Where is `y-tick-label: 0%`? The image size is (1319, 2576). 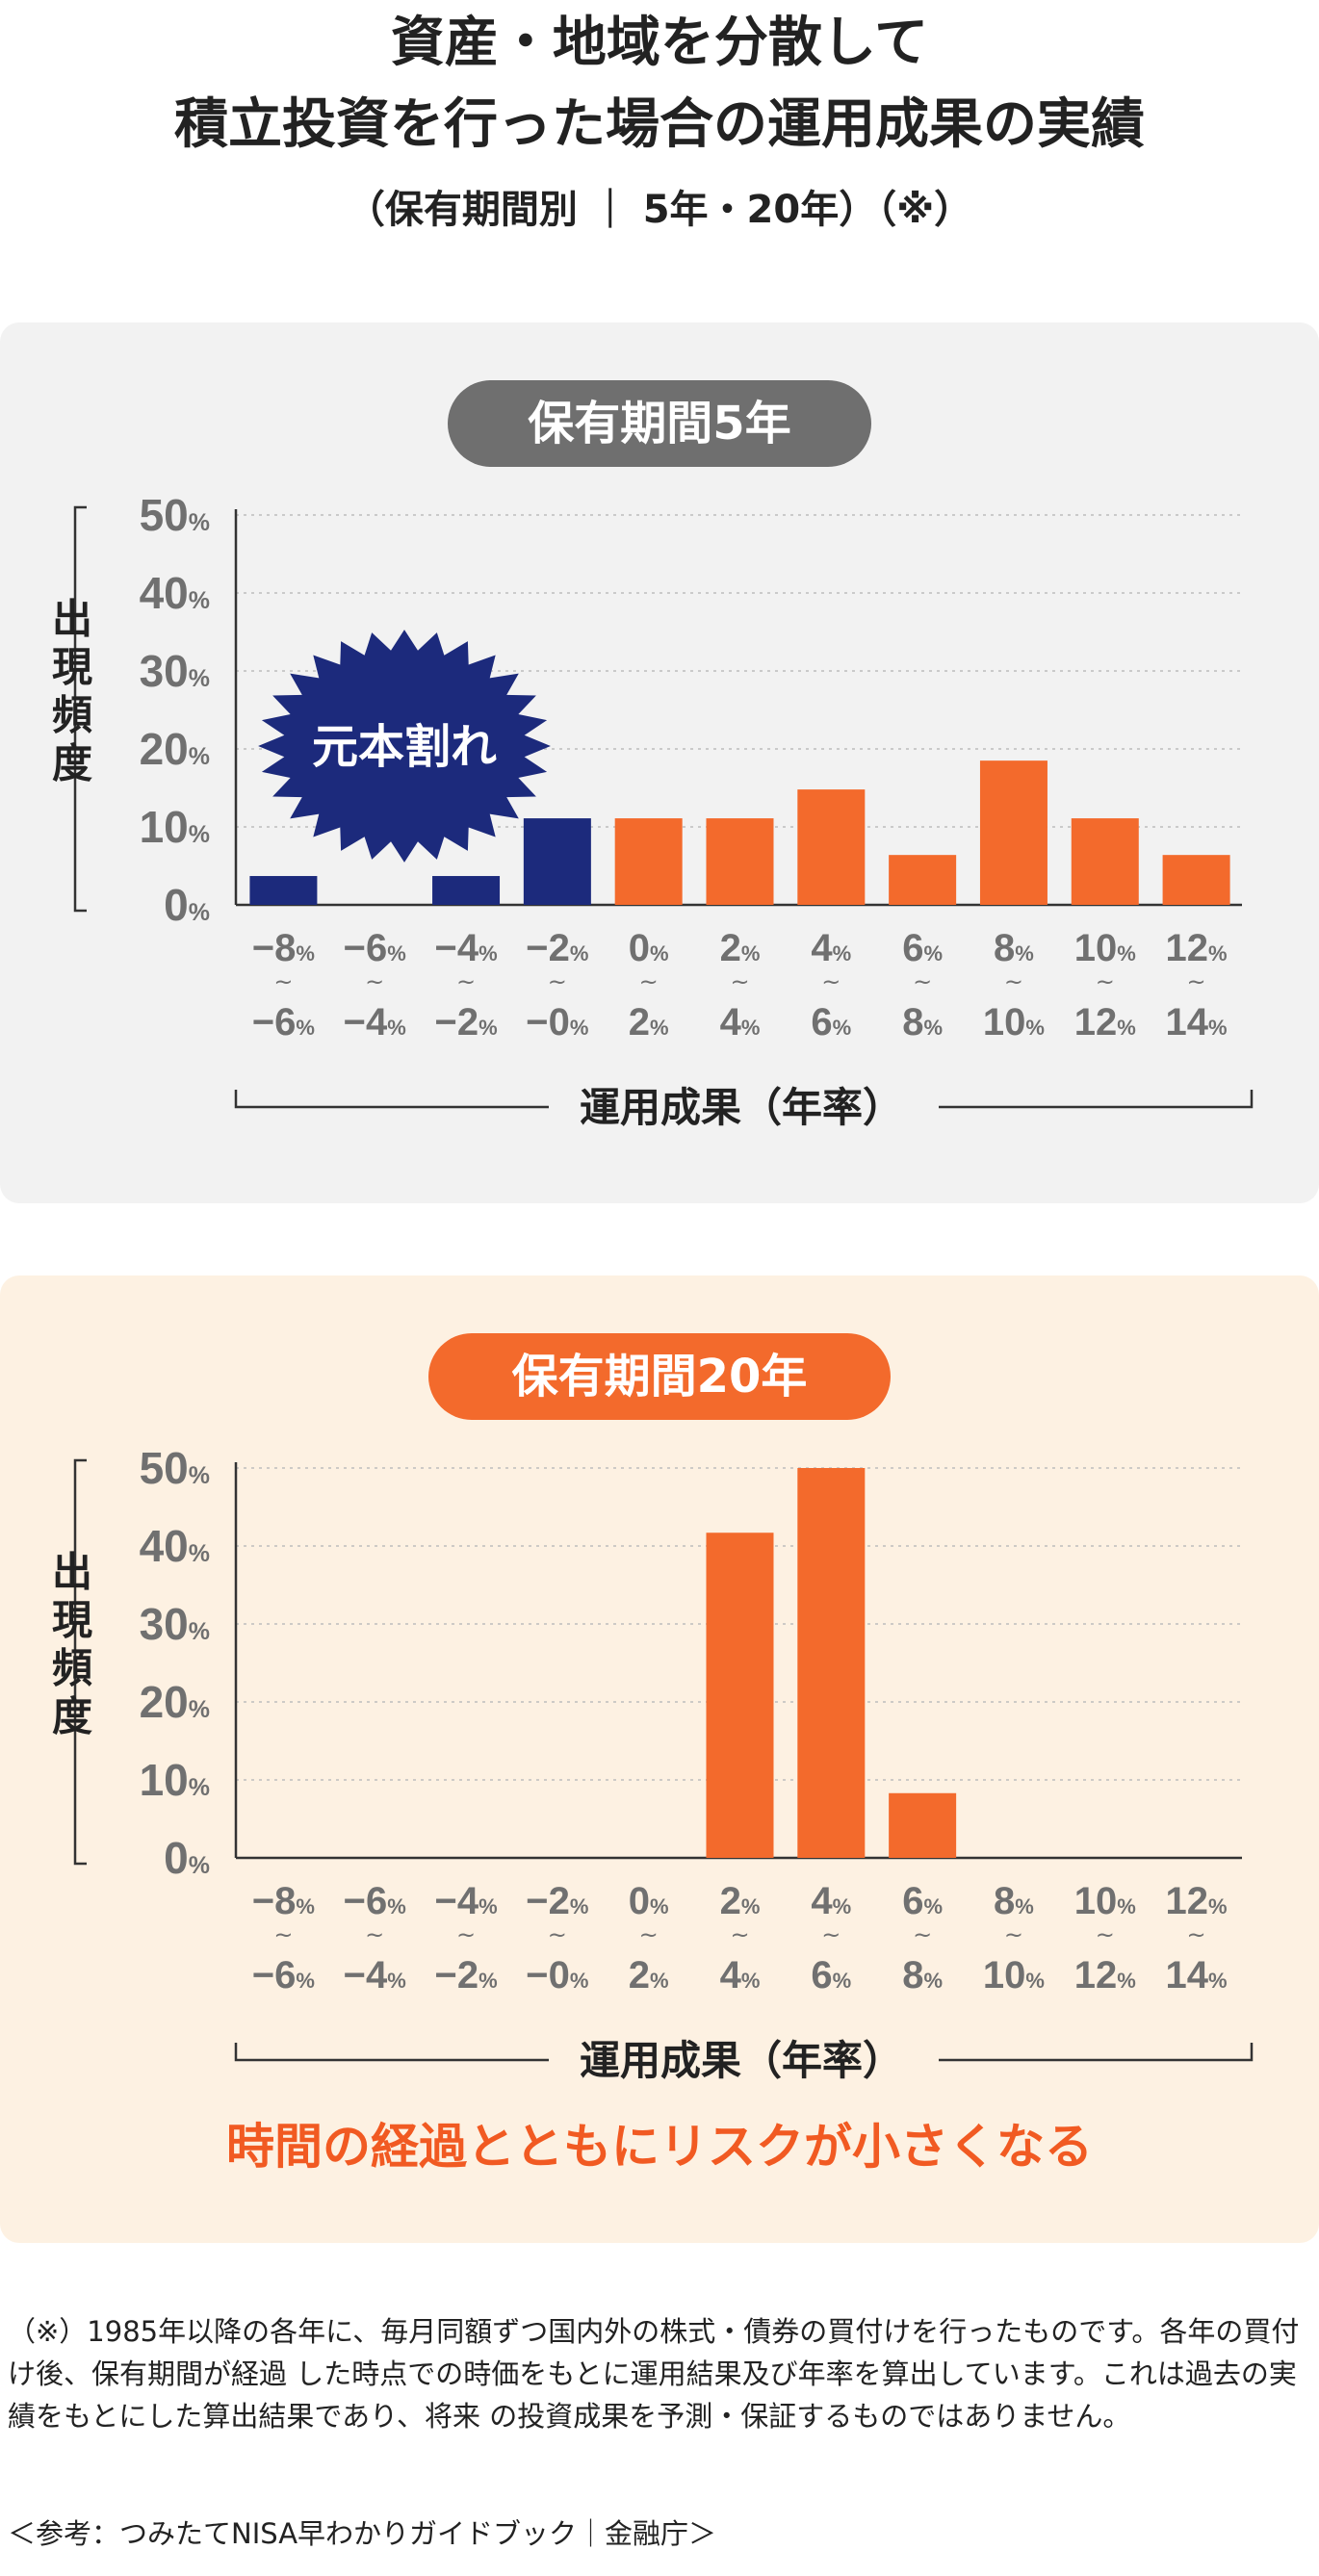 y-tick-label: 0% is located at coordinates (187, 1858).